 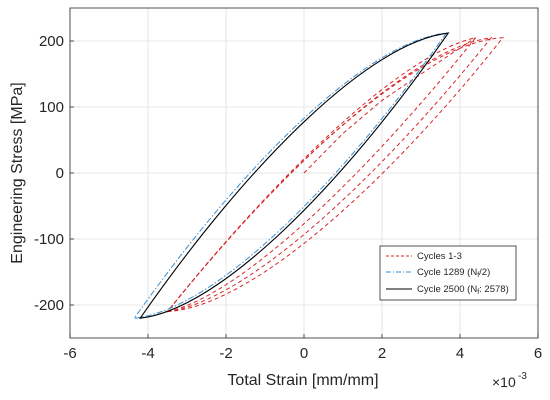 What do you see at coordinates (49, 239) in the screenshot?
I see `y-tick-label: -100` at bounding box center [49, 239].